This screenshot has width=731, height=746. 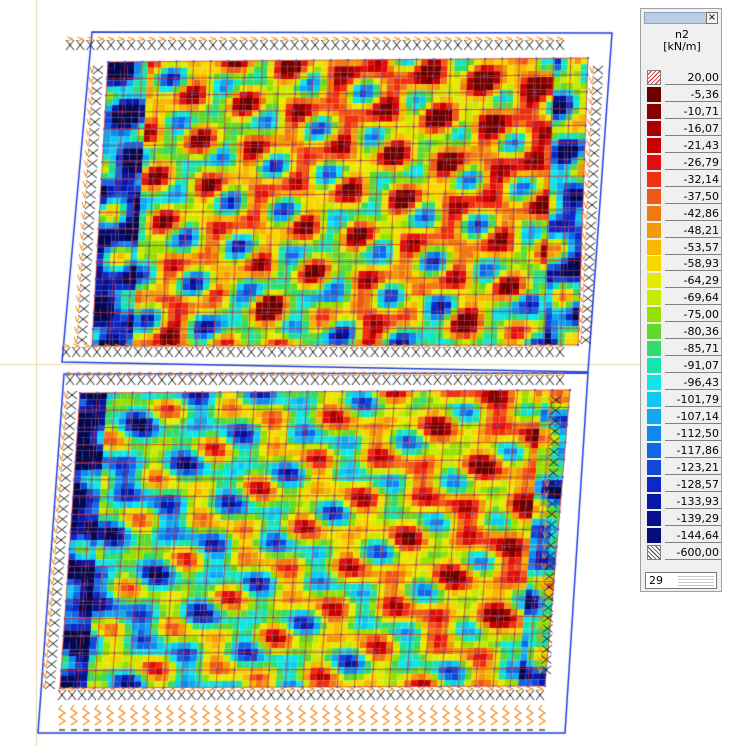 What do you see at coordinates (701, 298) in the screenshot?
I see `scale-value: -69,64` at bounding box center [701, 298].